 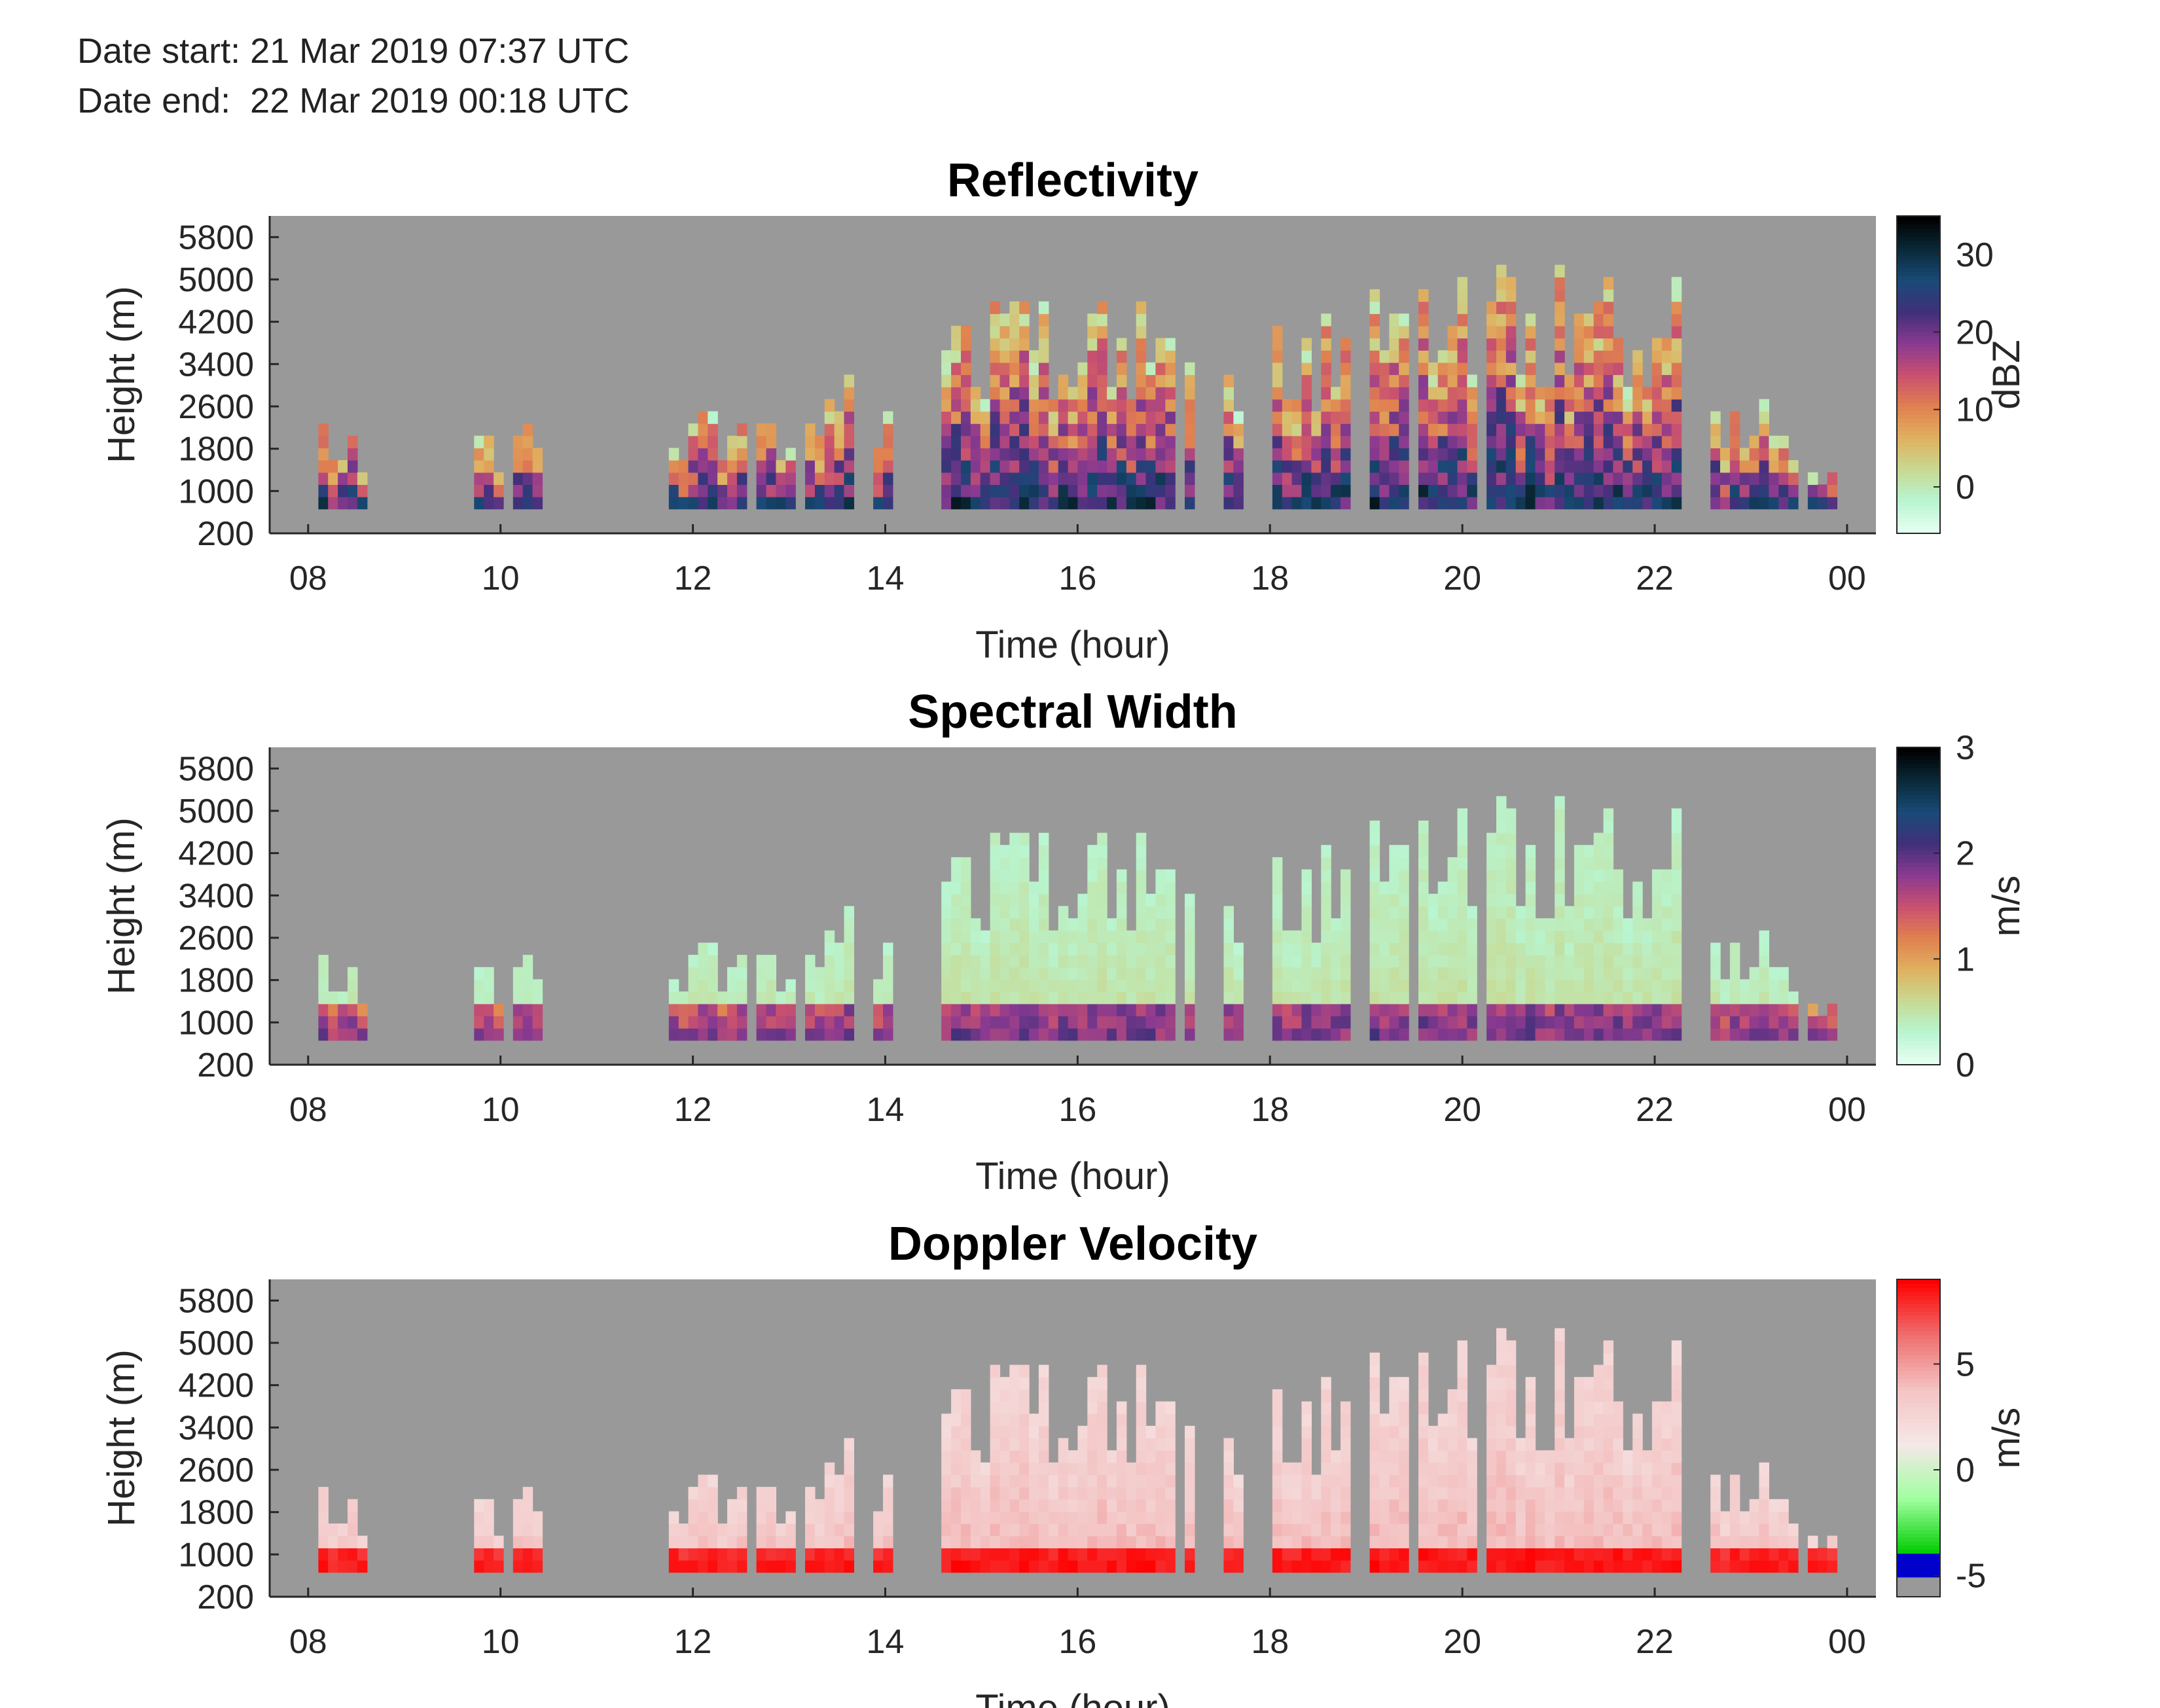 What do you see at coordinates (216, 323) in the screenshot?
I see `y-tick-label: 4200` at bounding box center [216, 323].